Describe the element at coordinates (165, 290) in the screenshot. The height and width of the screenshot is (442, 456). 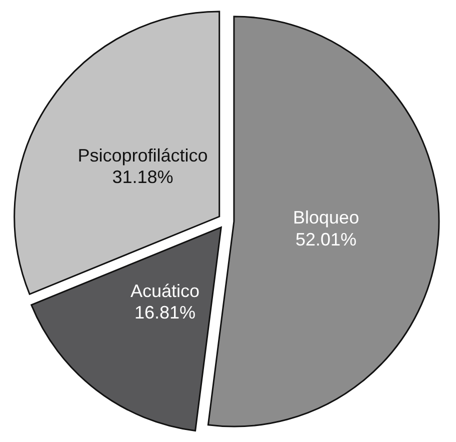
I see `slice-label: Acuático` at that location.